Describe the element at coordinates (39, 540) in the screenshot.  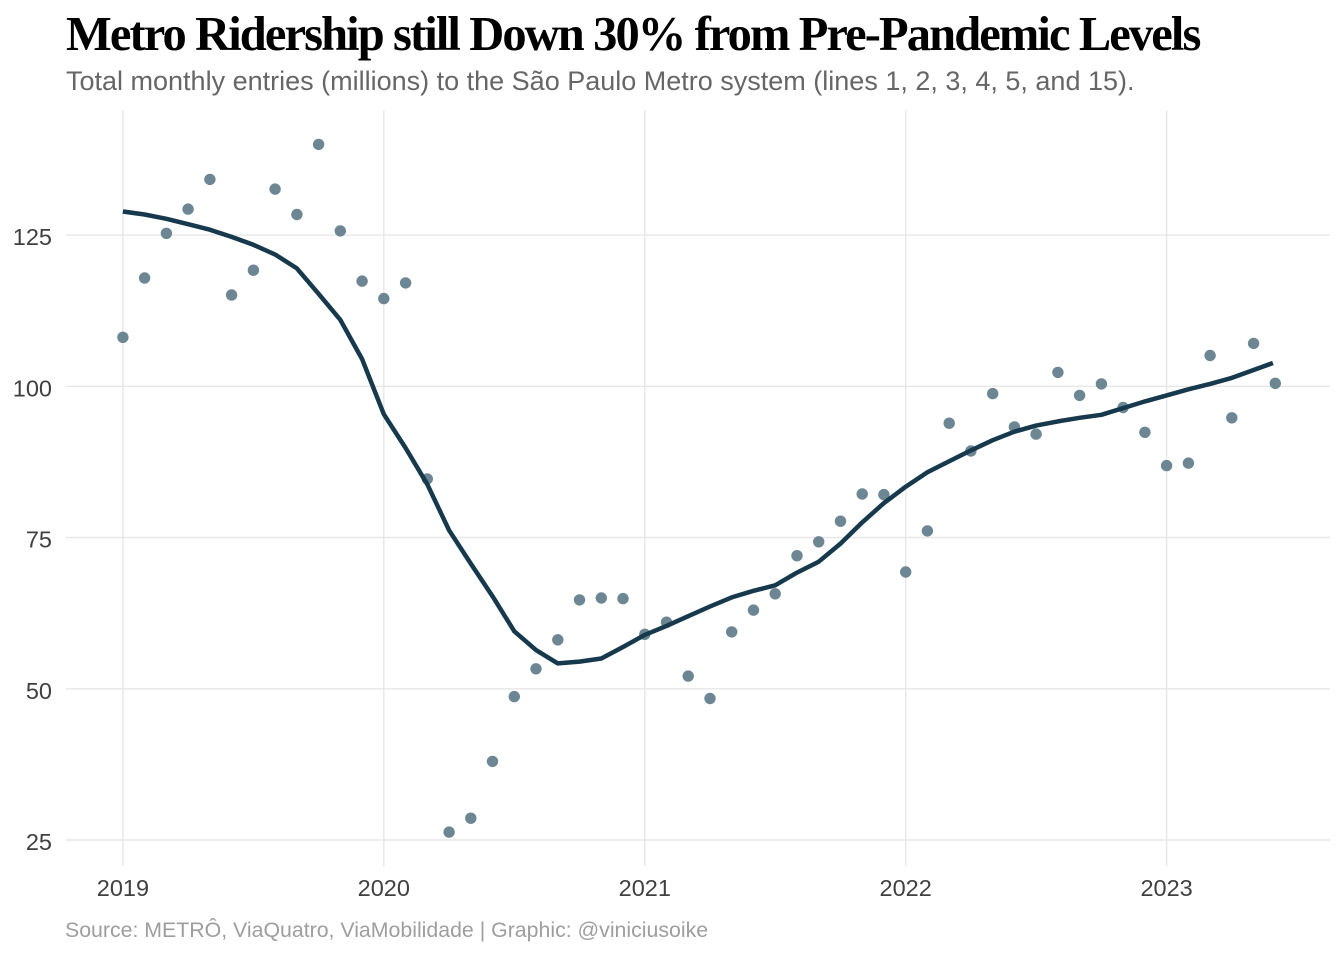
I see `svg-text: 75` at that location.